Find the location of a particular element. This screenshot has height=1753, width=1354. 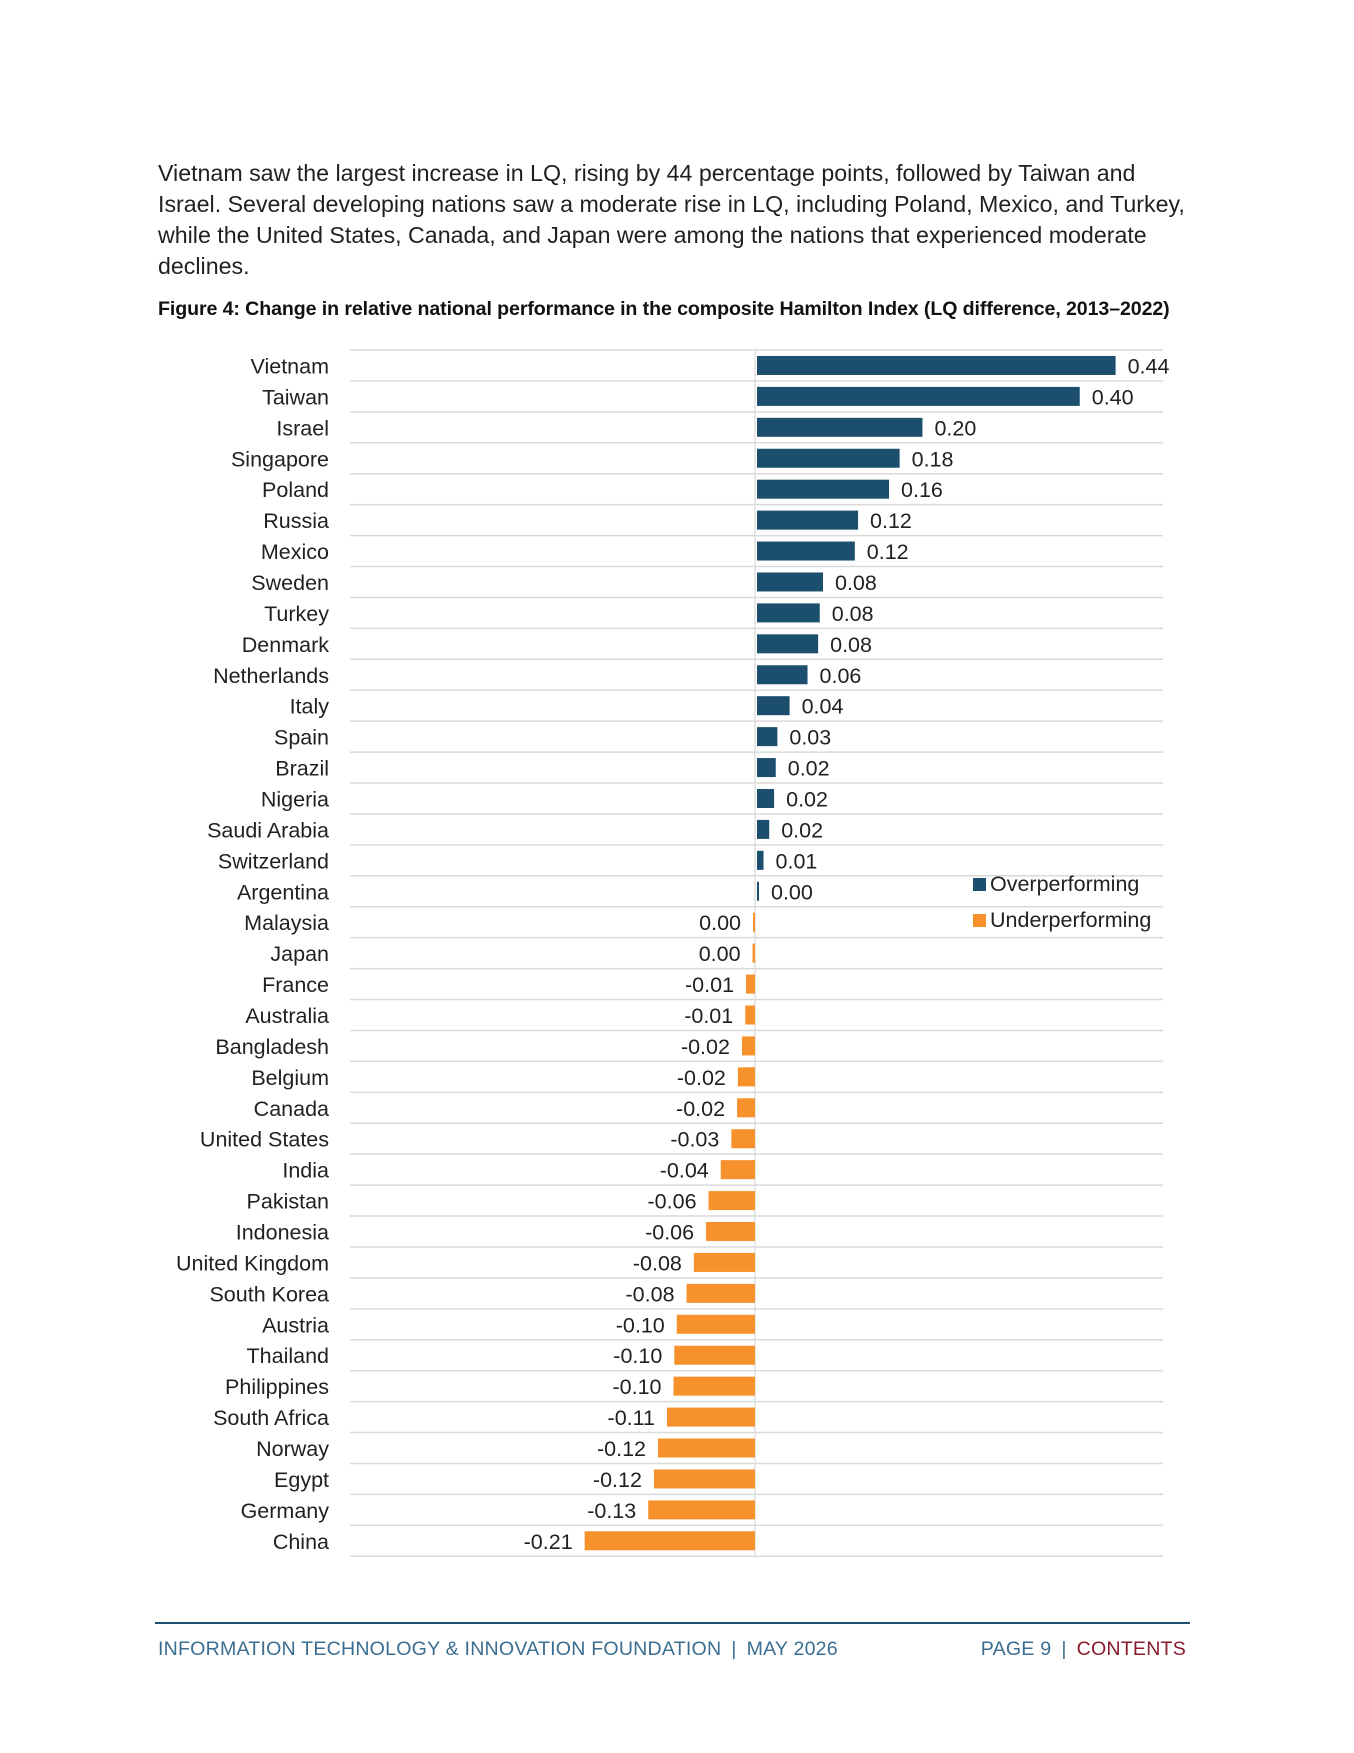

data-label: 0.12 is located at coordinates (888, 552).